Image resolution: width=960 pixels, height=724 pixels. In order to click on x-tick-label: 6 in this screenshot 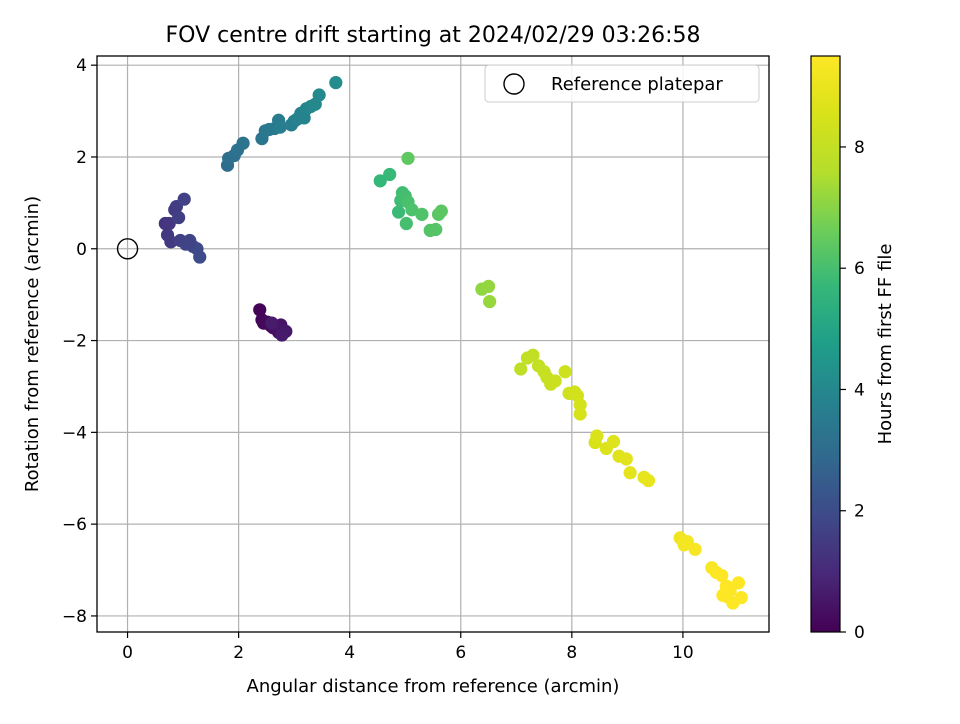, I will do `click(460, 653)`.